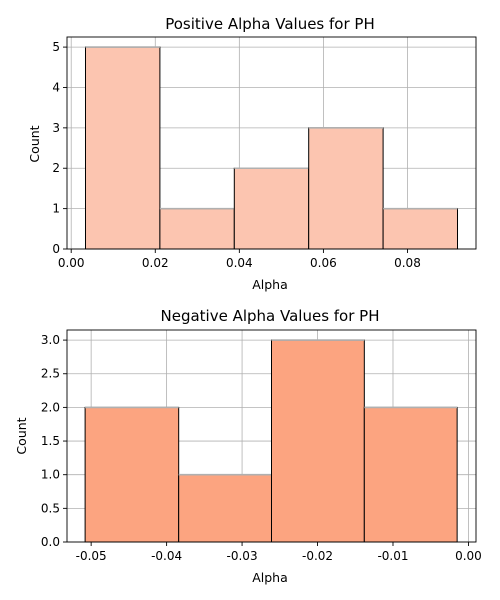 This screenshot has height=600, width=500. What do you see at coordinates (56, 87) in the screenshot?
I see `y-tick-label: 4` at bounding box center [56, 87].